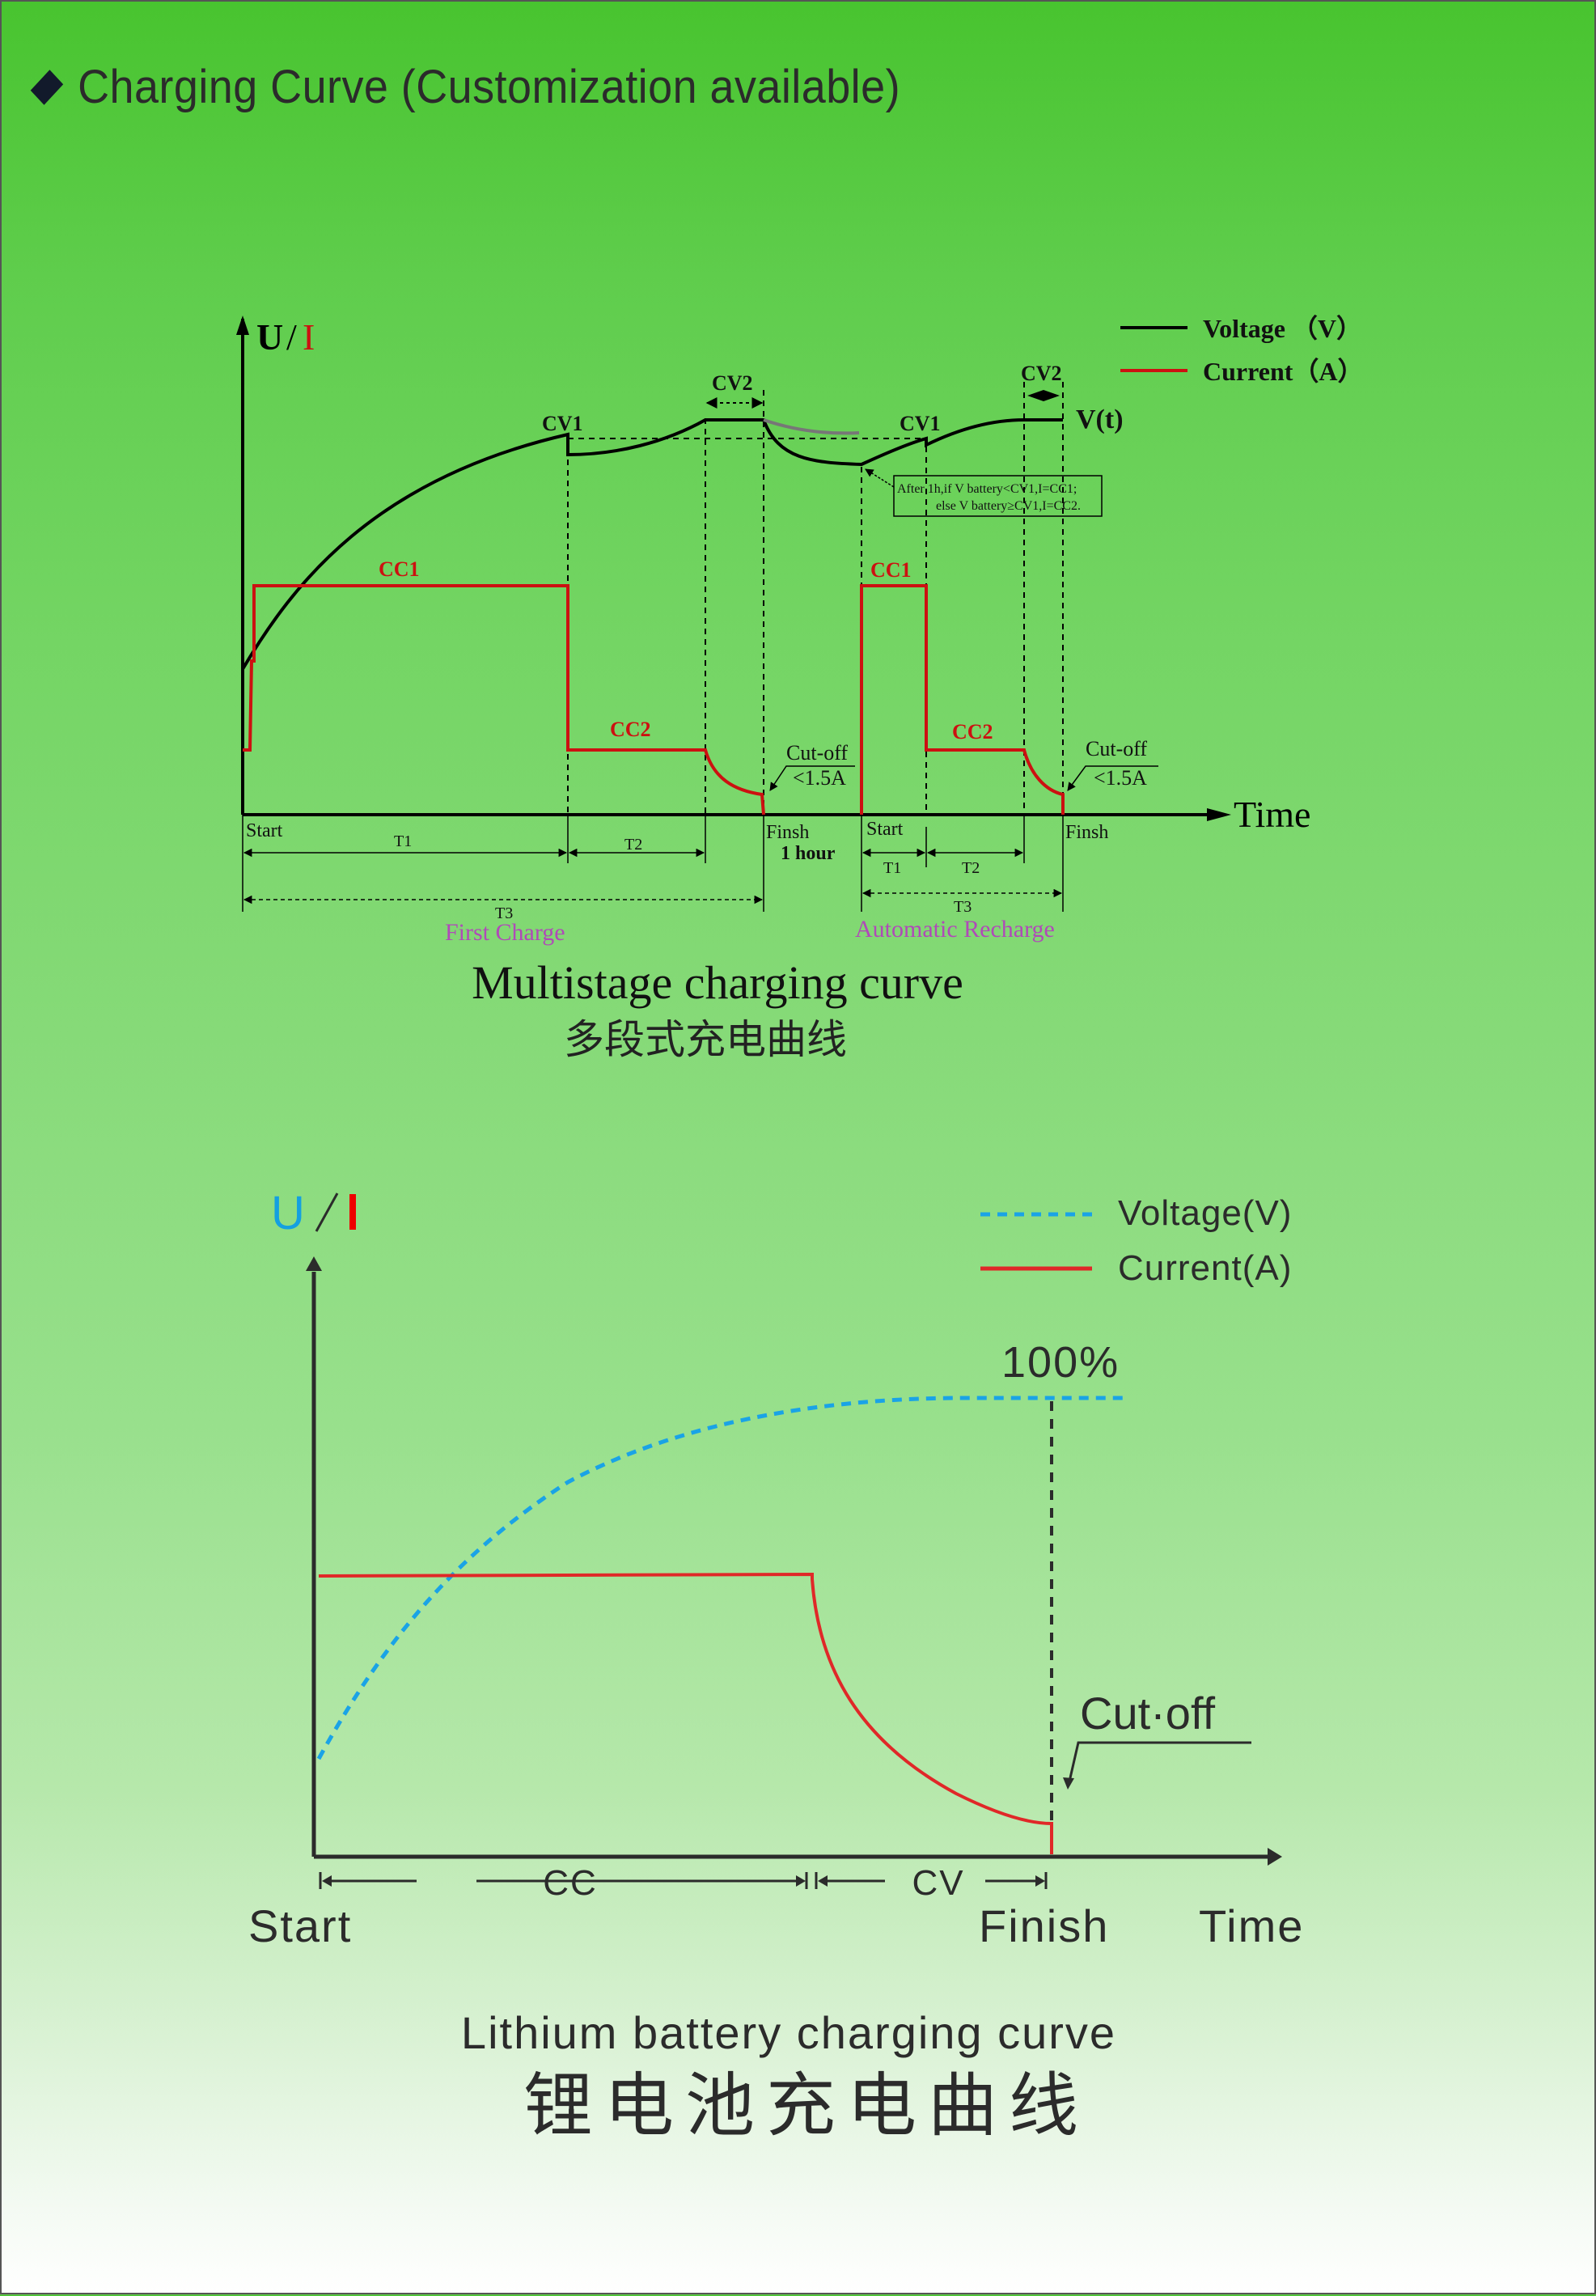  Describe the element at coordinates (972, 731) in the screenshot. I see `label-cc2-recharge: CC2` at that location.